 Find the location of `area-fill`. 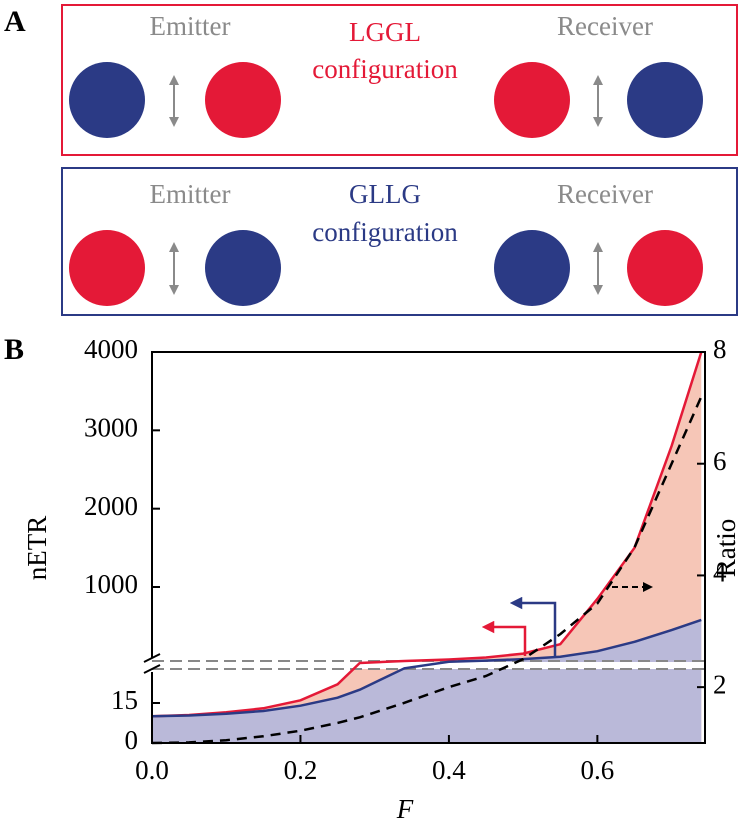

area-fill is located at coordinates (427, 681).